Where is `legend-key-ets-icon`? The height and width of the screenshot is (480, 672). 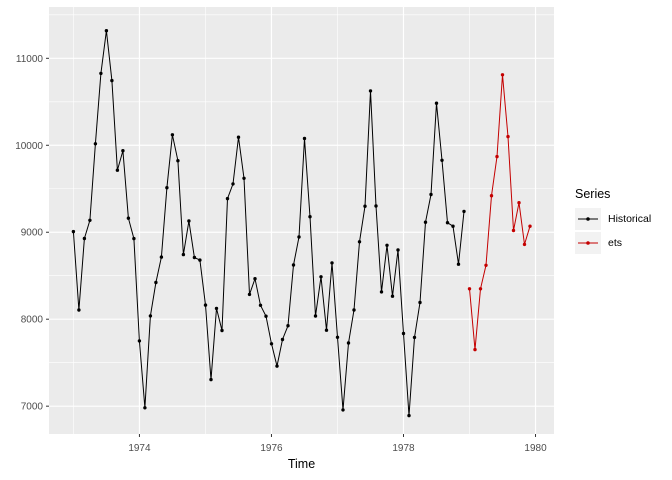
legend-key-ets-icon is located at coordinates (588, 243).